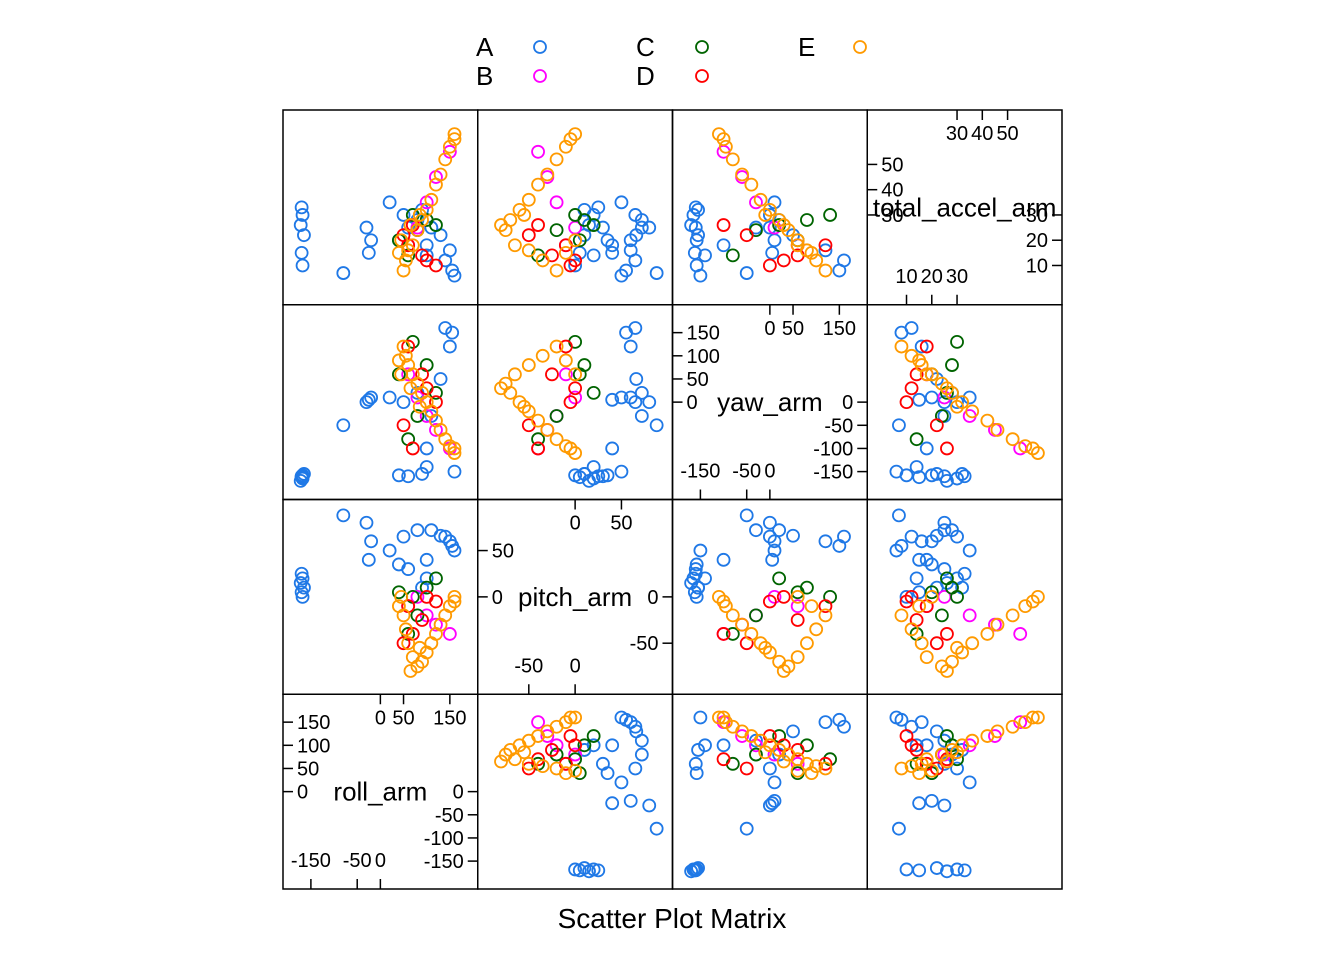  What do you see at coordinates (906, 277) in the screenshot?
I see `diag-tick-label: 10` at bounding box center [906, 277].